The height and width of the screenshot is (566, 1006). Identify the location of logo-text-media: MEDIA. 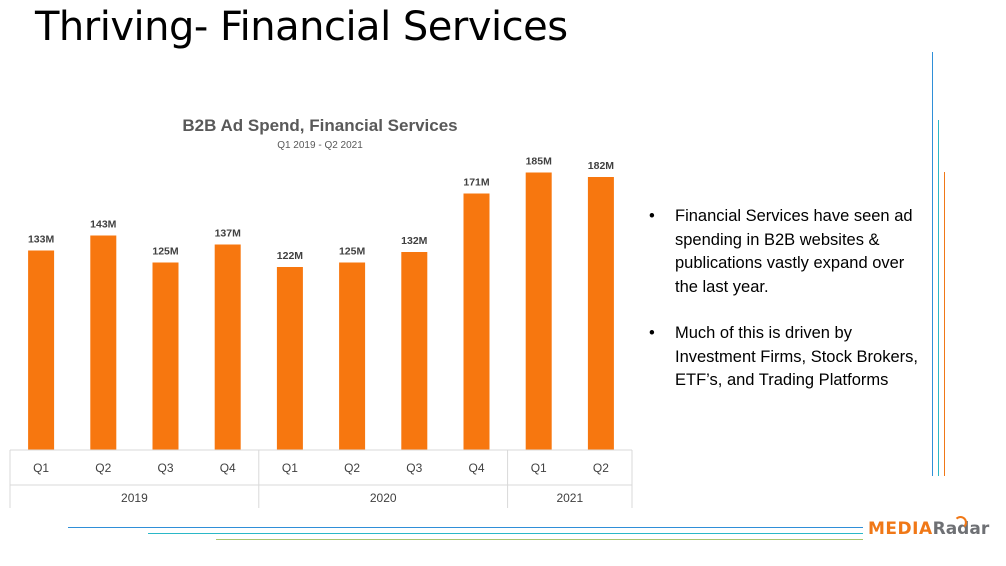
(900, 529).